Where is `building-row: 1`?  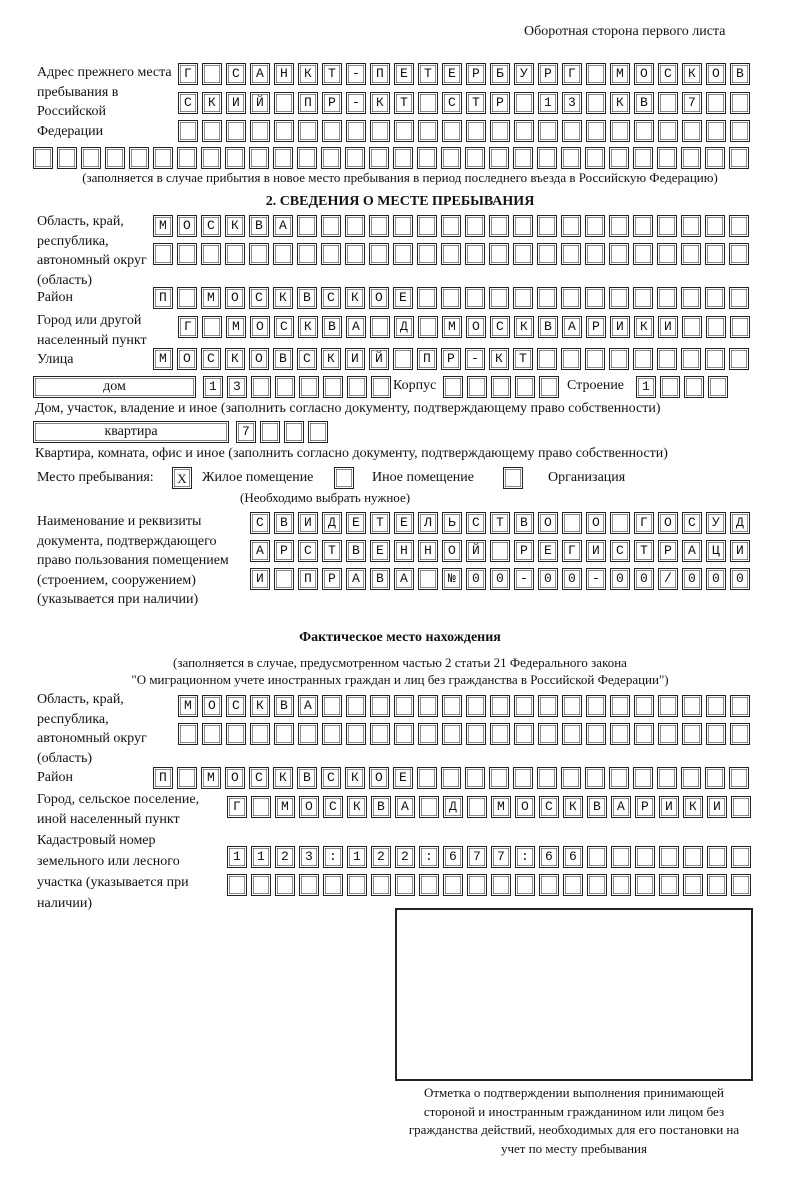 building-row: 1 is located at coordinates (684, 387).